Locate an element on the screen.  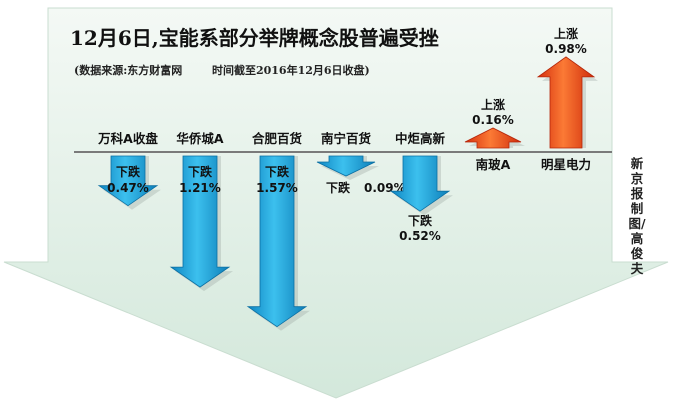
category-label: 南玻A is located at coordinates (493, 164).